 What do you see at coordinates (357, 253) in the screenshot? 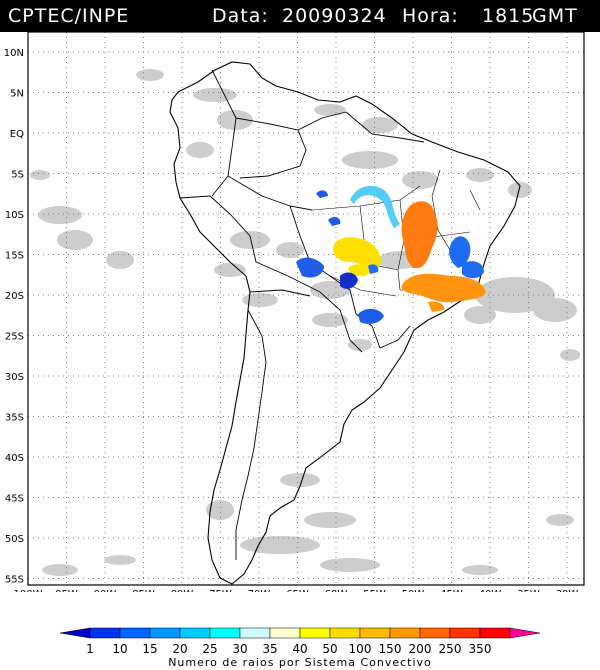
I see `convective-system-yellow` at bounding box center [357, 253].